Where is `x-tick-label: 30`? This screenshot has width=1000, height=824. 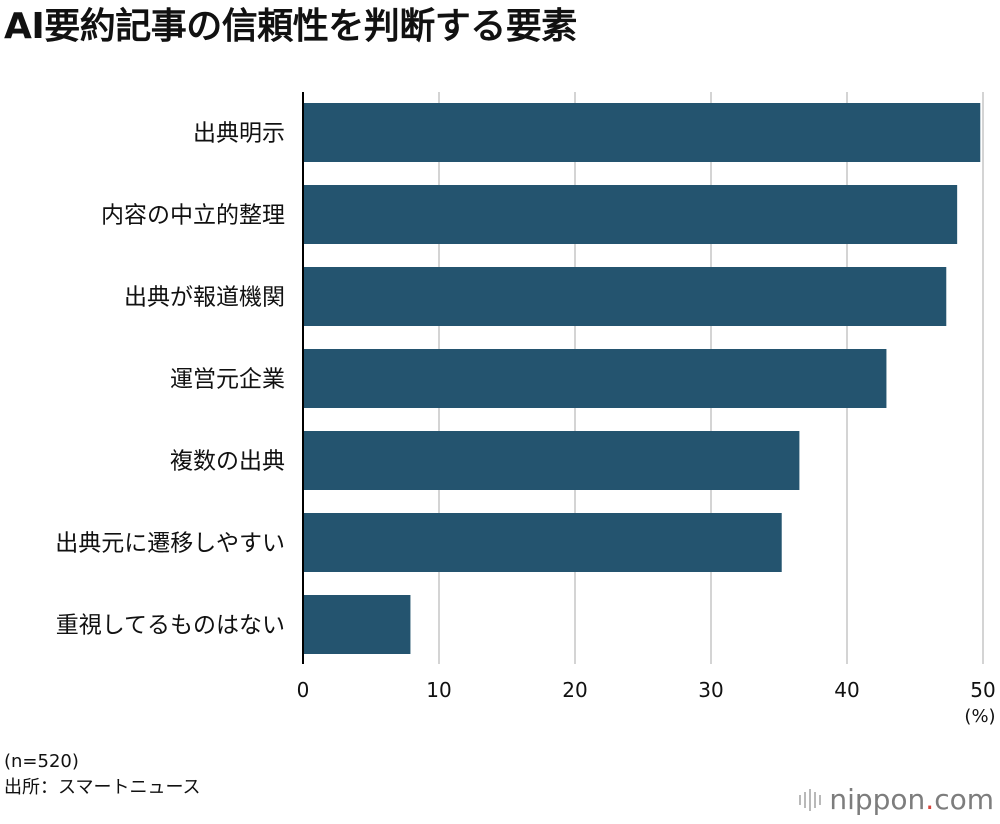
x-tick-label: 30 is located at coordinates (710, 690).